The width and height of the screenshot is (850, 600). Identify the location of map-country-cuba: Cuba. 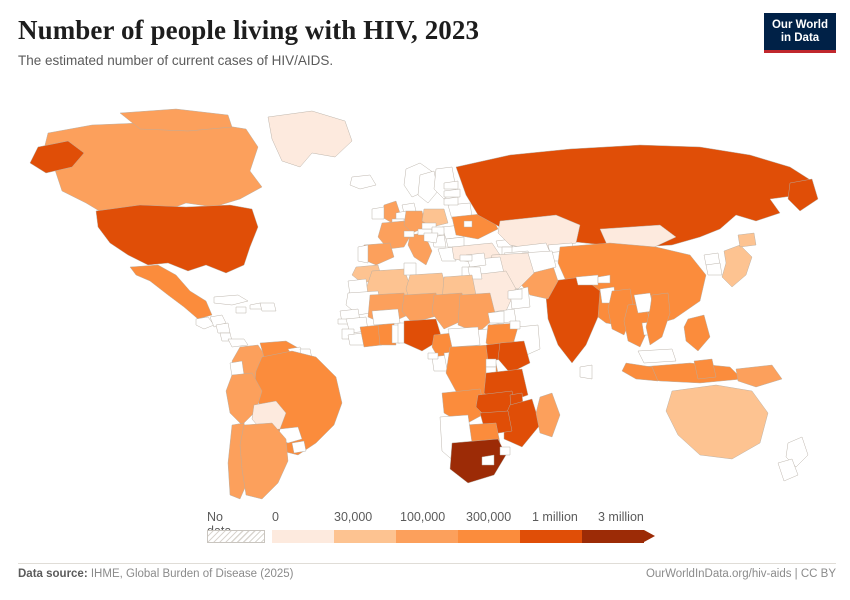
(231, 300).